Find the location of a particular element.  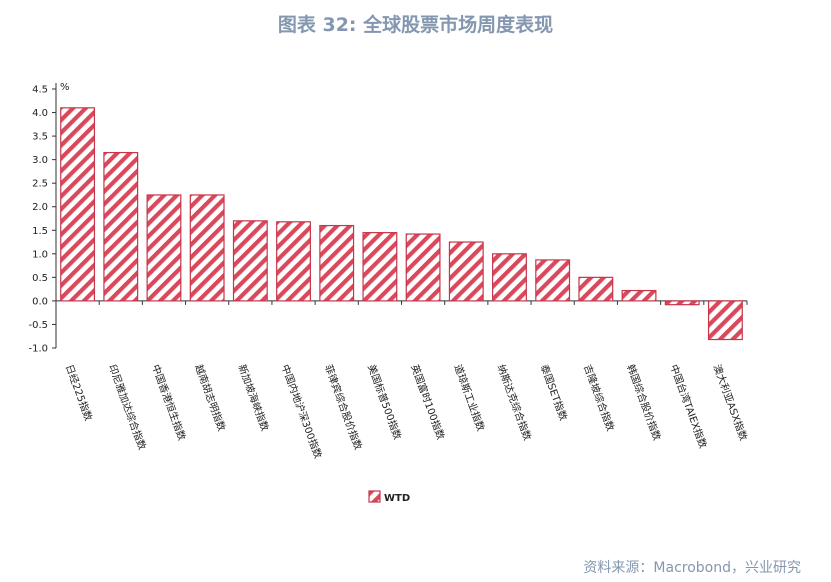

category-label: 韩国综合股价指数 is located at coordinates (644, 403).